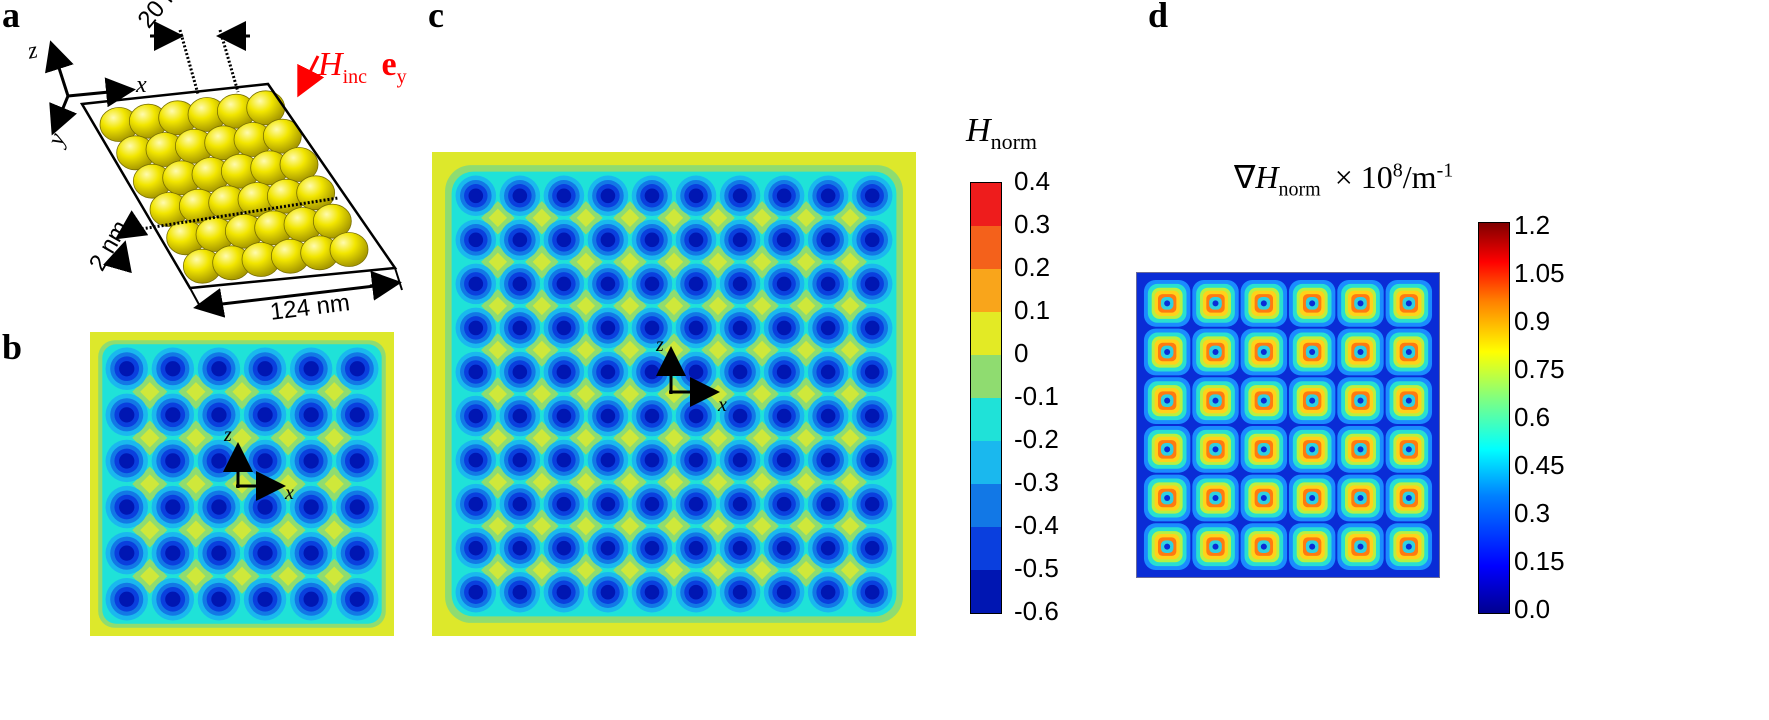  What do you see at coordinates (978, 130) in the screenshot?
I see `colorbar-c-title-h: H` at bounding box center [978, 130].